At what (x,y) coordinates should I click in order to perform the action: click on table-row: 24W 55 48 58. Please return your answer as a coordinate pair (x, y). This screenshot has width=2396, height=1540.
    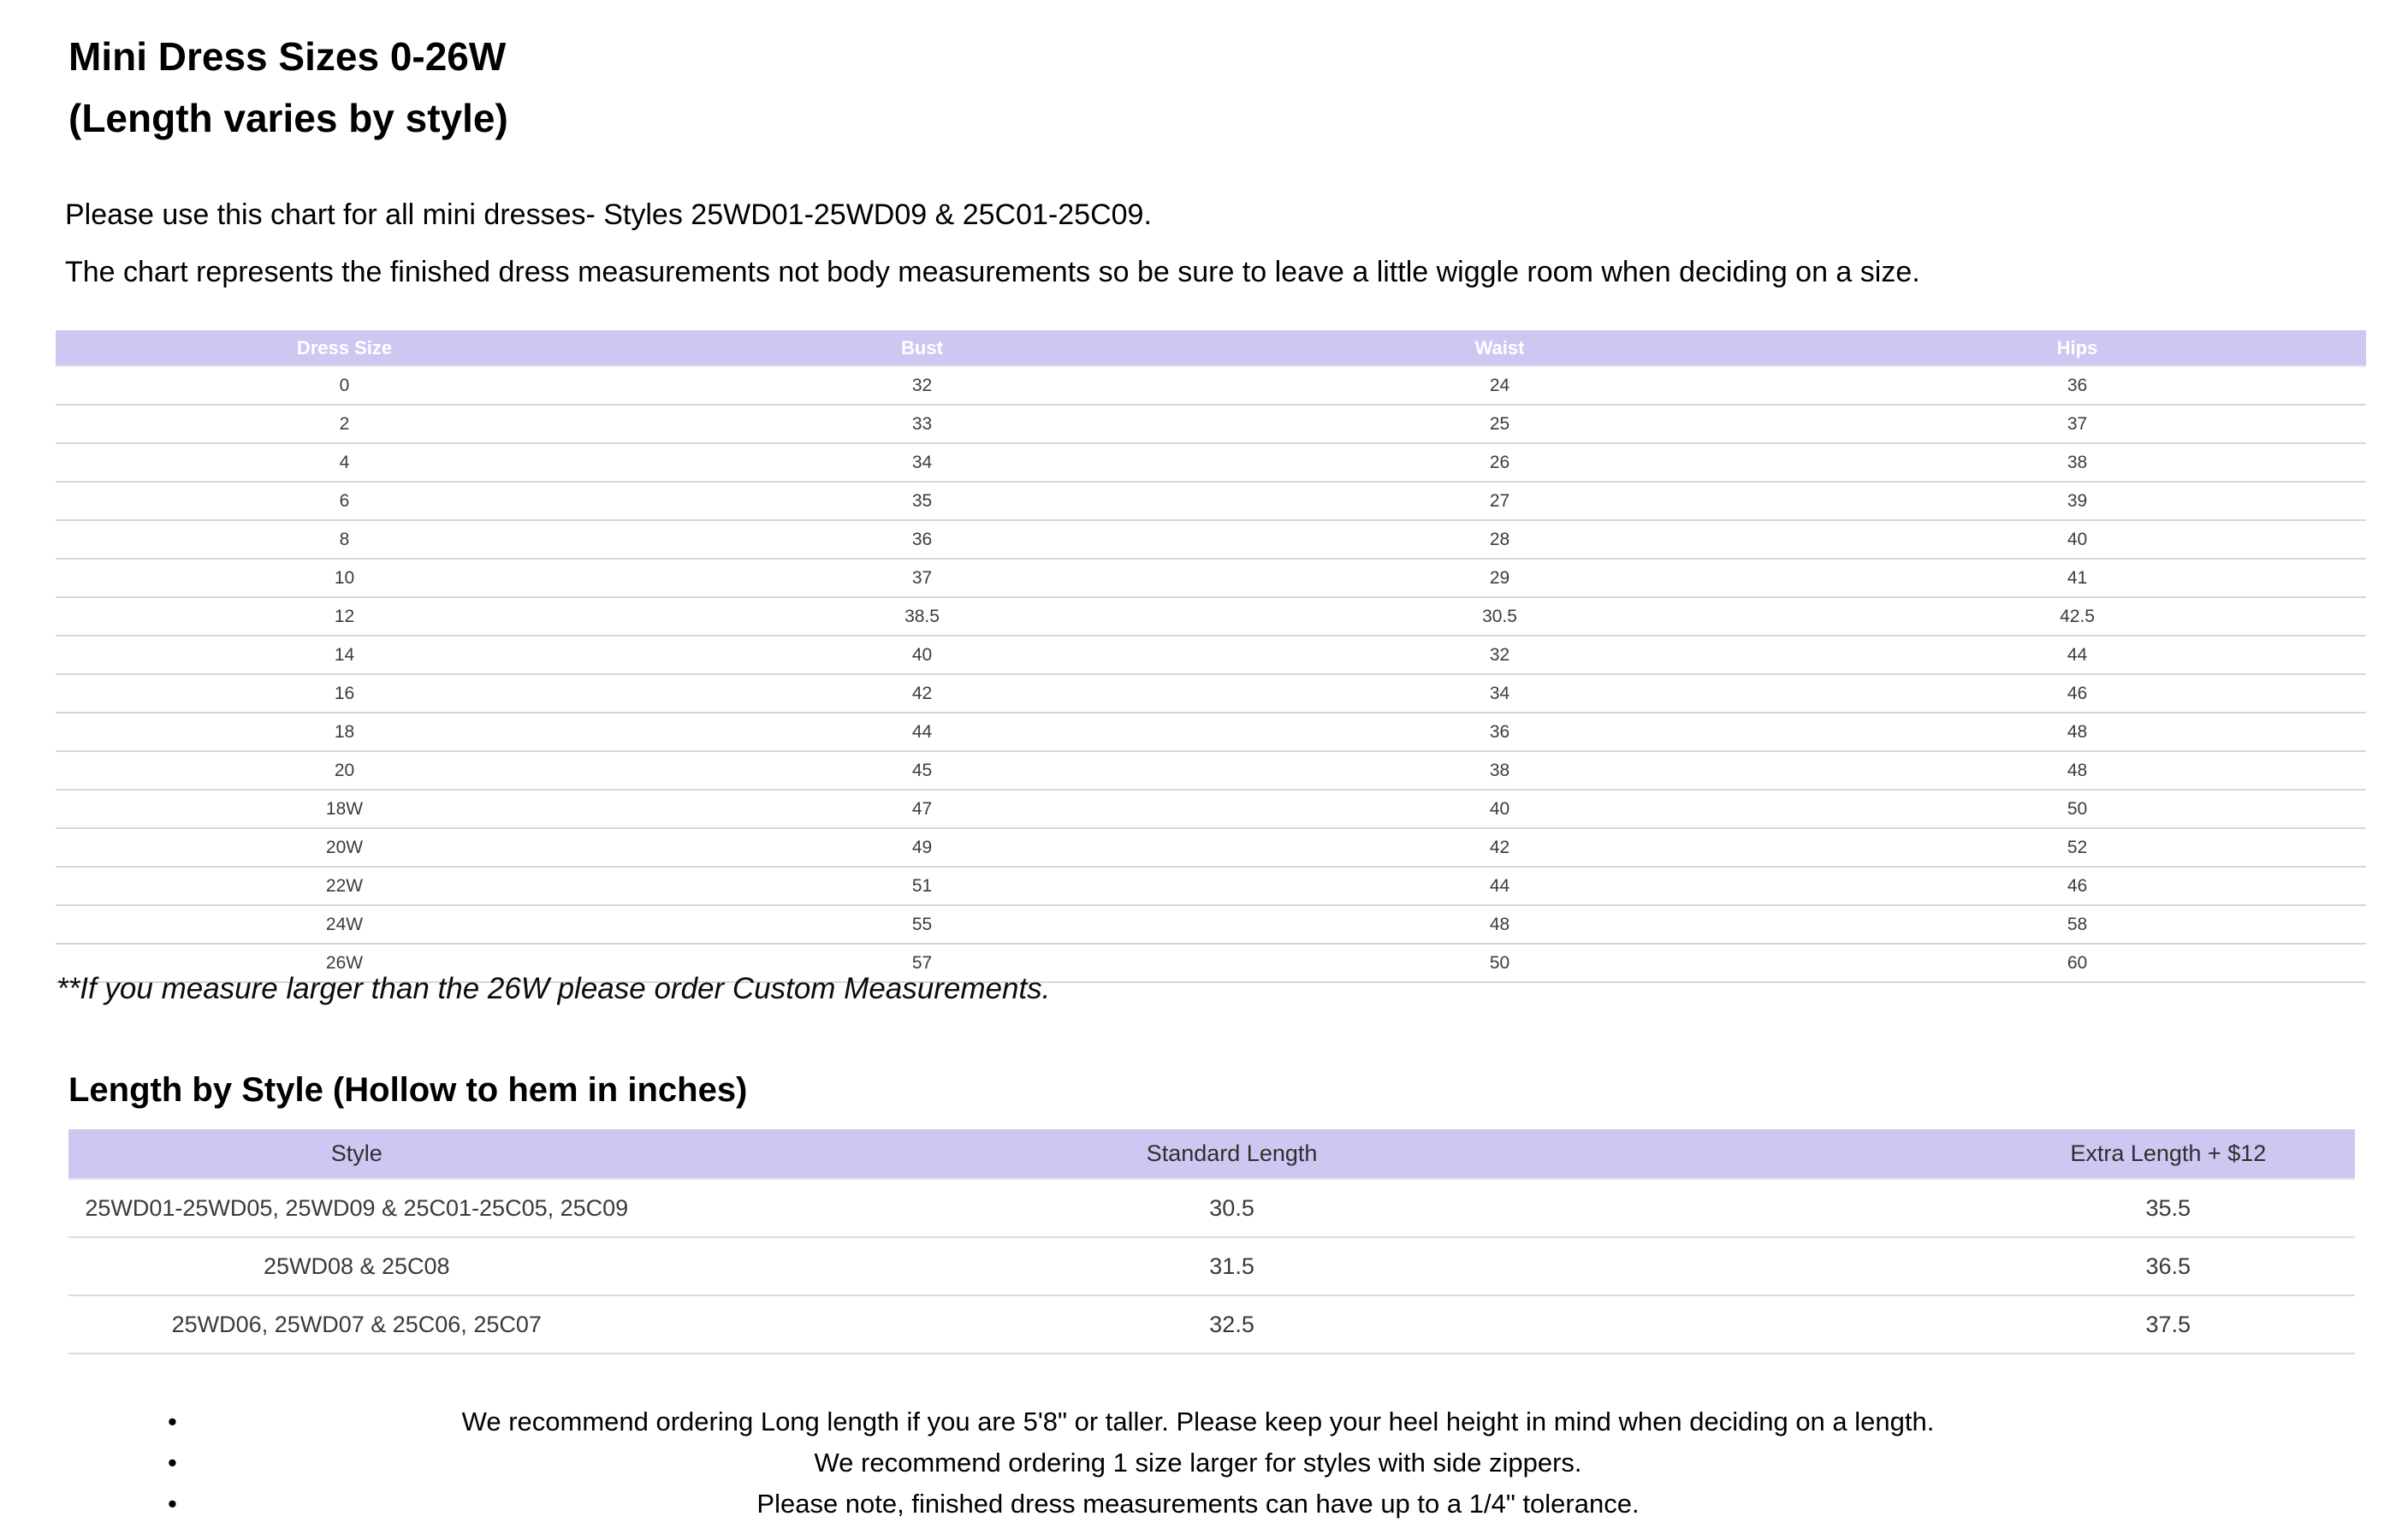
    Looking at the image, I should click on (1211, 925).